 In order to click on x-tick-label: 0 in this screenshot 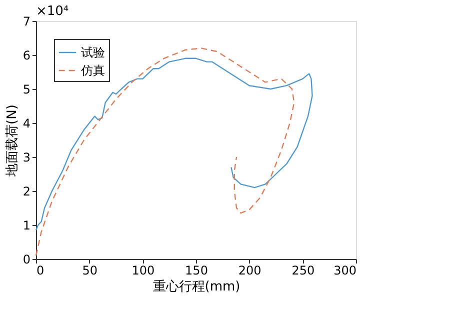, I will do `click(40, 271)`.